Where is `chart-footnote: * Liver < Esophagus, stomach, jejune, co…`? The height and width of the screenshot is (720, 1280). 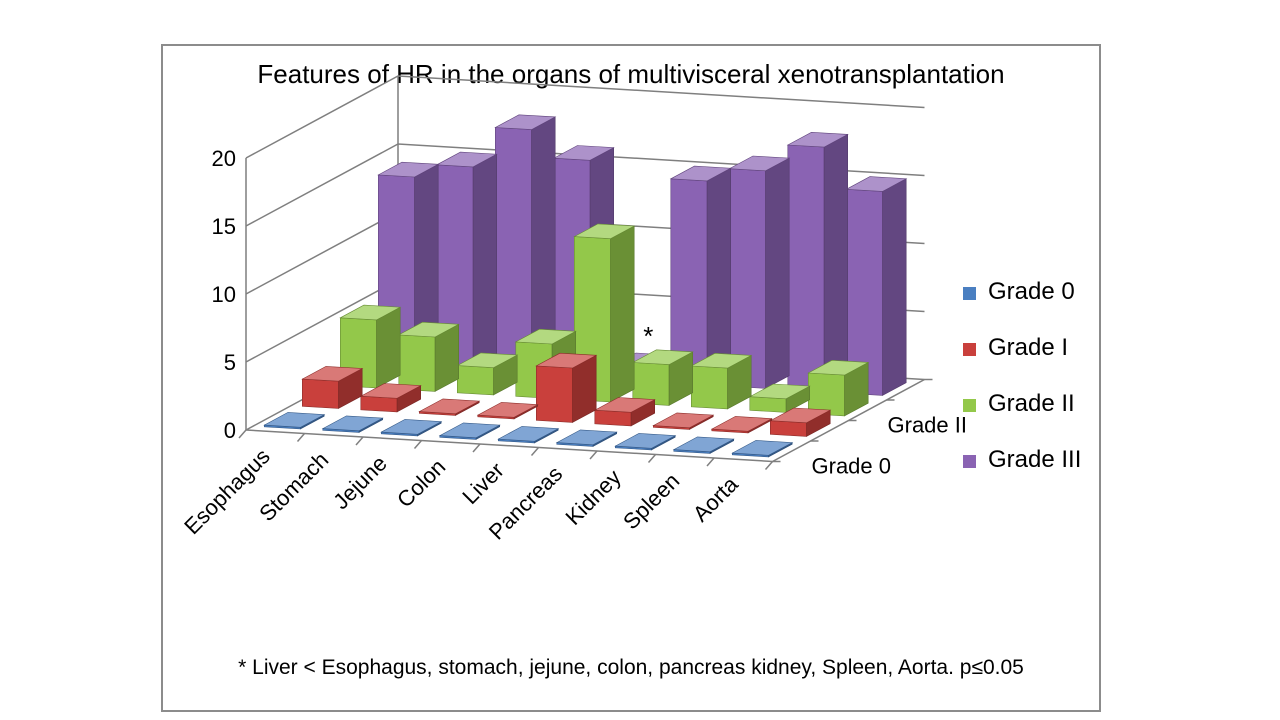 chart-footnote: * Liver < Esophagus, stomach, jejune, co… is located at coordinates (631, 667).